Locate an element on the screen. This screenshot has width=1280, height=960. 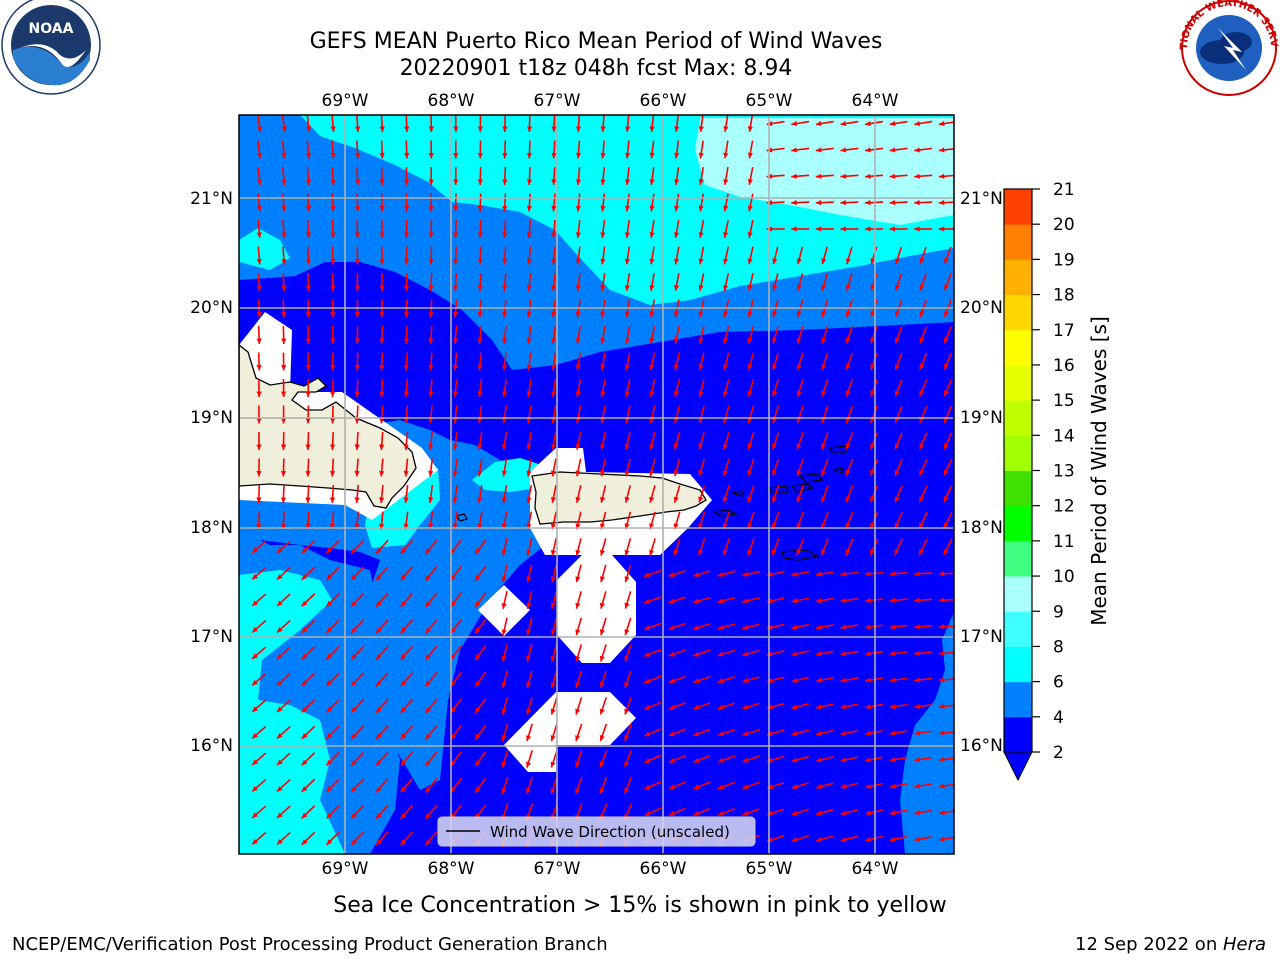
noaa-logo: NOAA is located at coordinates (51, 47).